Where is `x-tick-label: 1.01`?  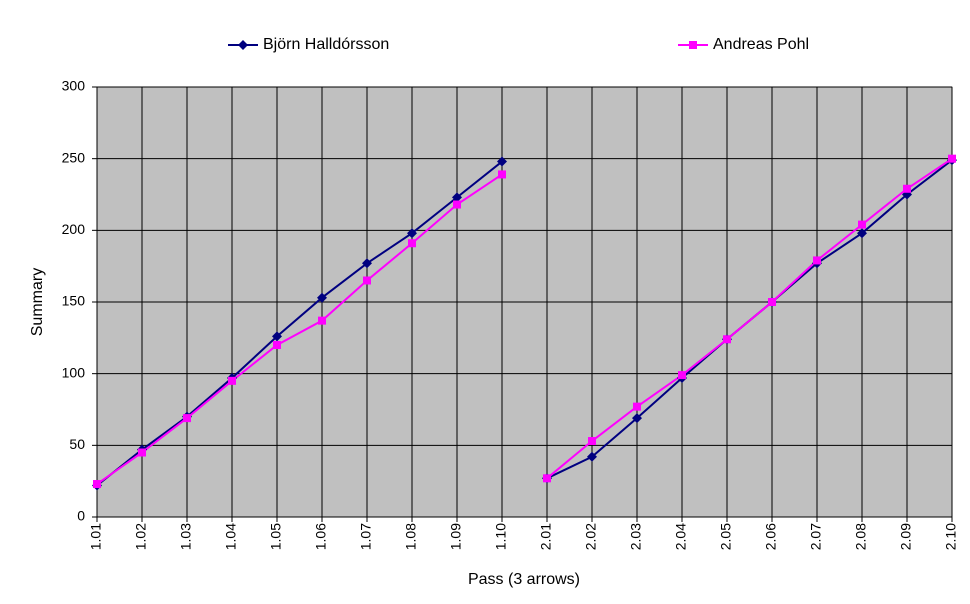
x-tick-label: 1.01 is located at coordinates (96, 536).